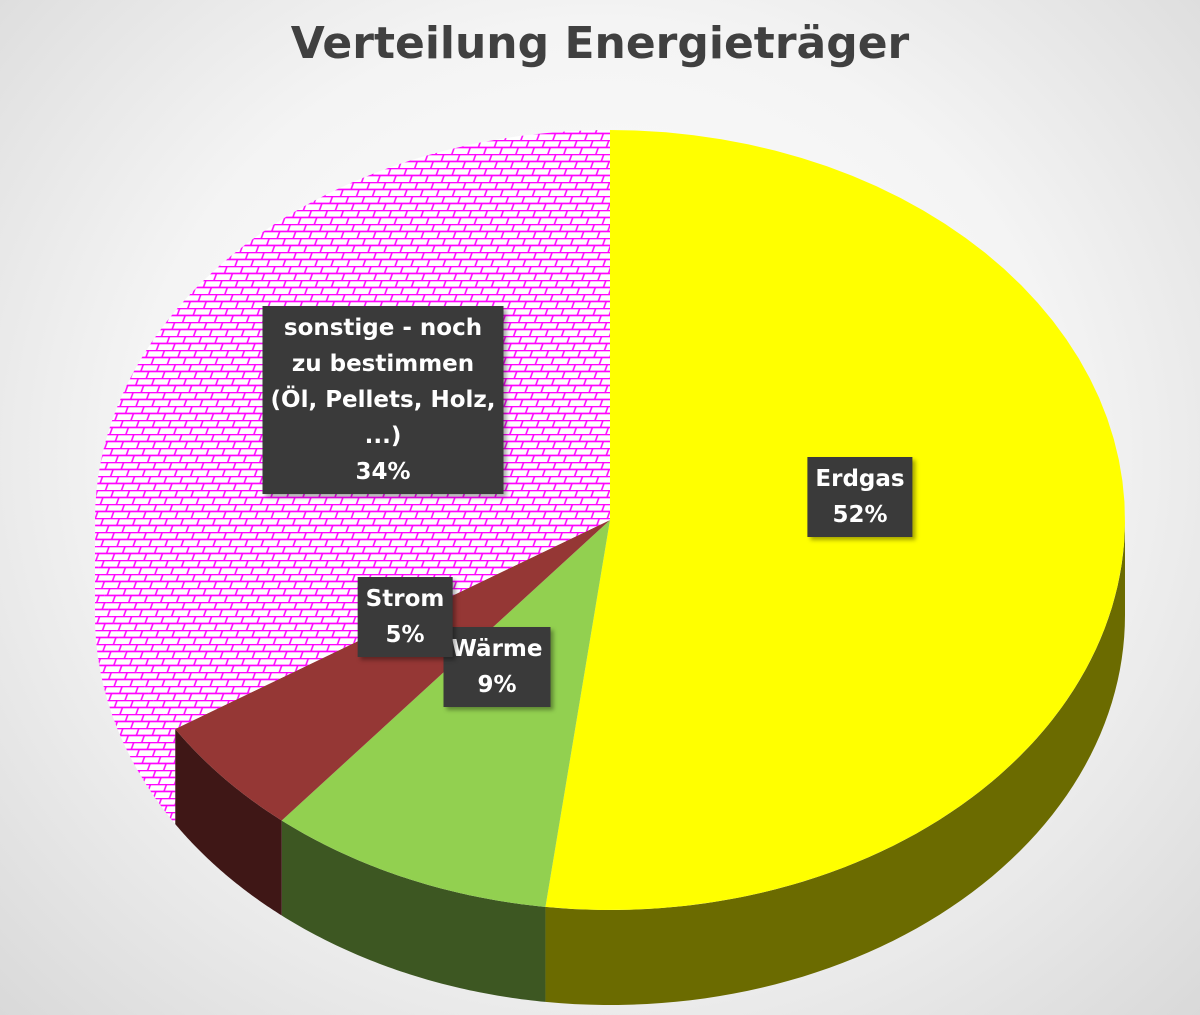 The image size is (1200, 1015). What do you see at coordinates (600, 43) in the screenshot?
I see `chart-title: Verteilung Energieträger` at bounding box center [600, 43].